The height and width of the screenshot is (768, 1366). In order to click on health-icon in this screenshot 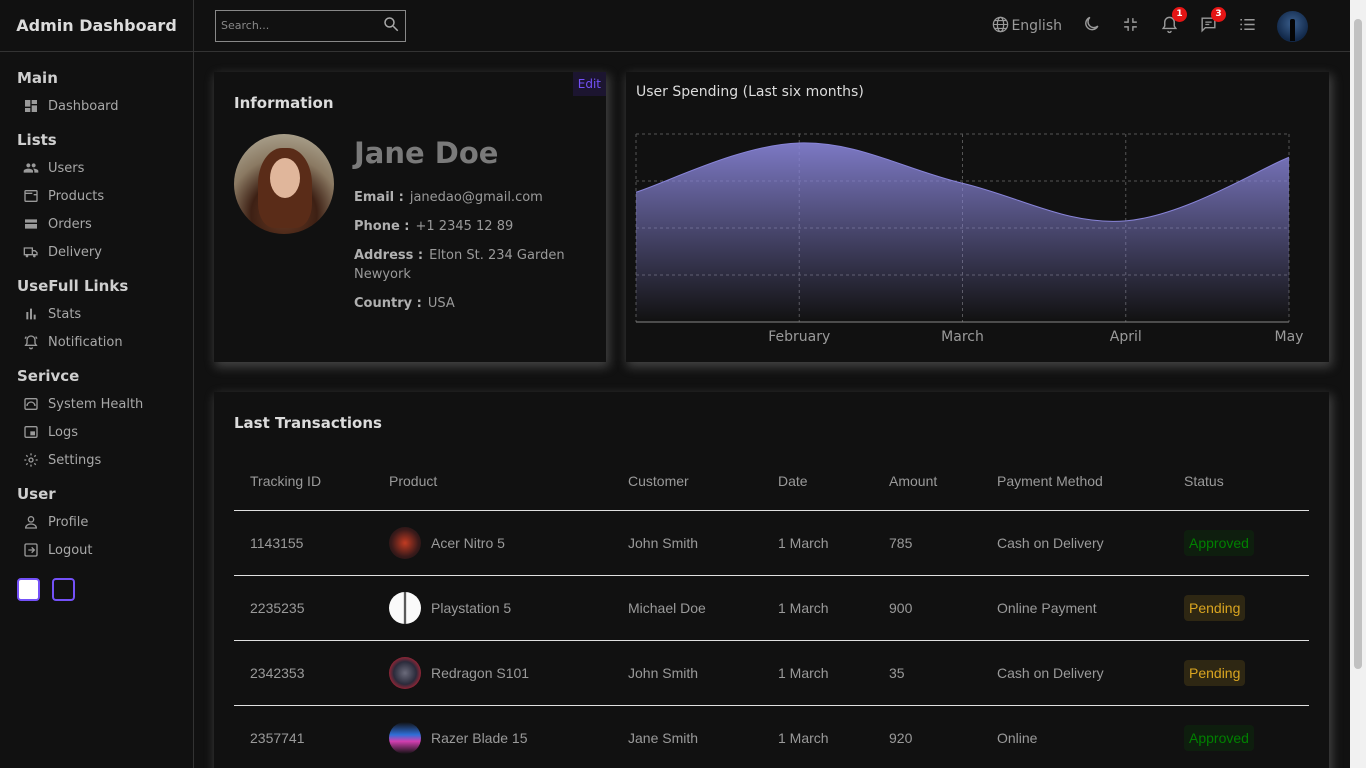, I will do `click(30, 404)`.